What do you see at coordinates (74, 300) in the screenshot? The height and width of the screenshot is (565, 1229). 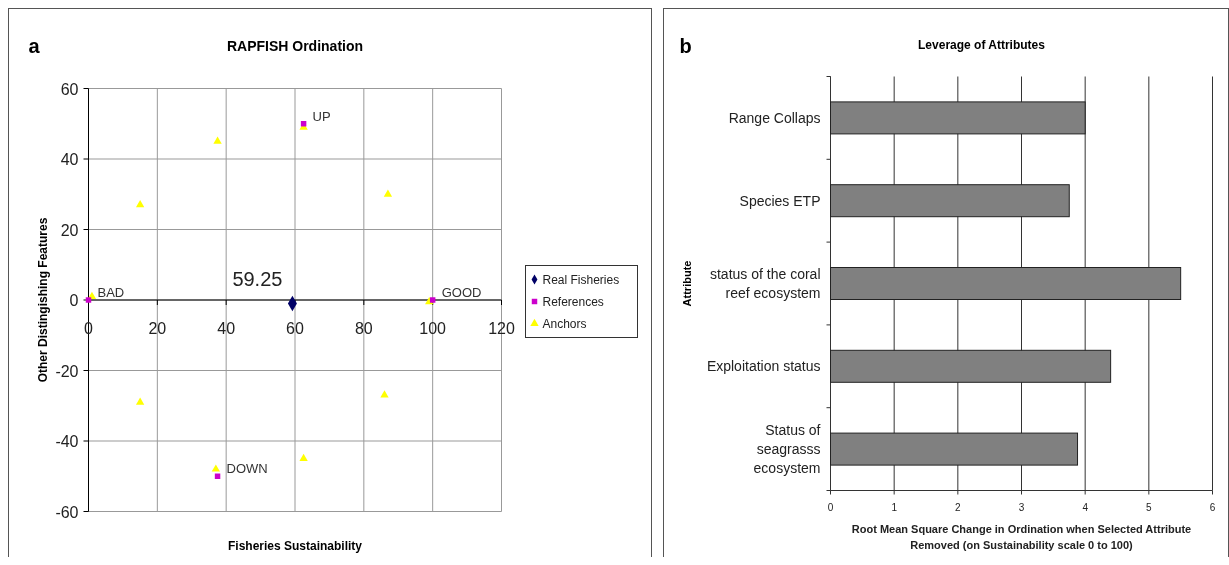 I see `y-tick-label: 0` at bounding box center [74, 300].